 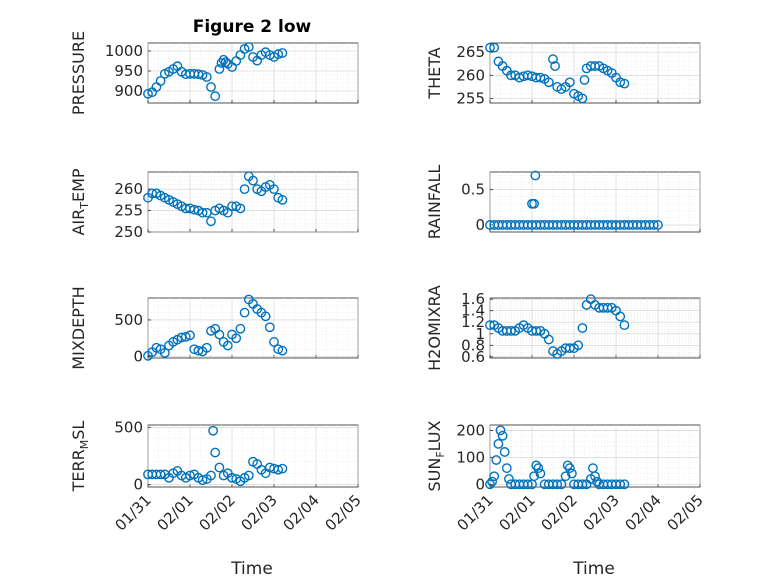 I want to click on y-tick-label: 0, so click(x=480, y=225).